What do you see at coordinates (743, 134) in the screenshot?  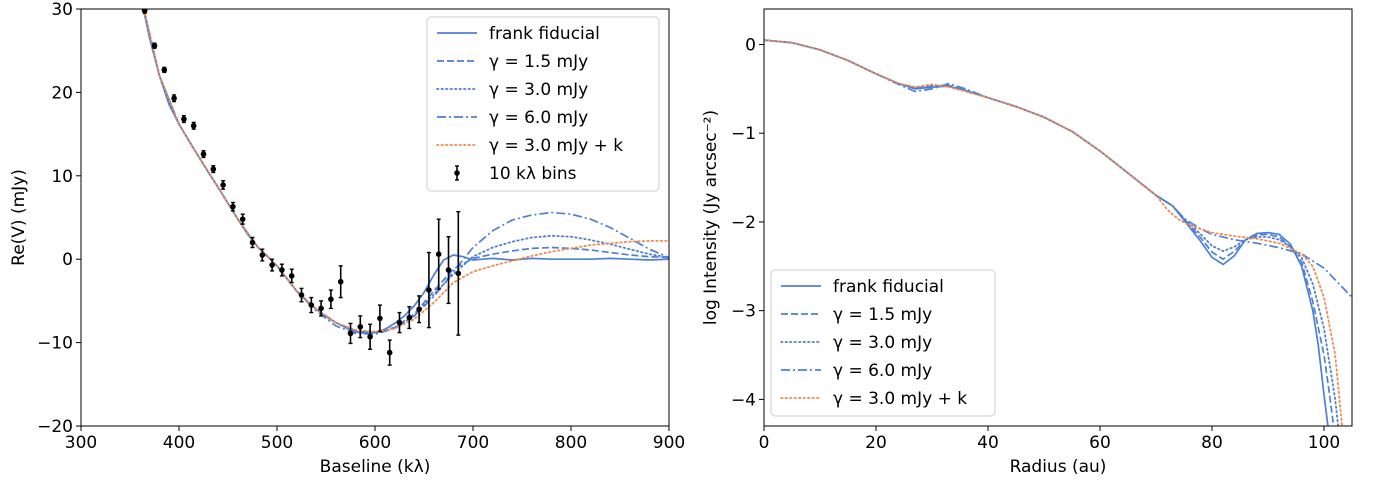 I see `y-tick-label: −1` at bounding box center [743, 134].